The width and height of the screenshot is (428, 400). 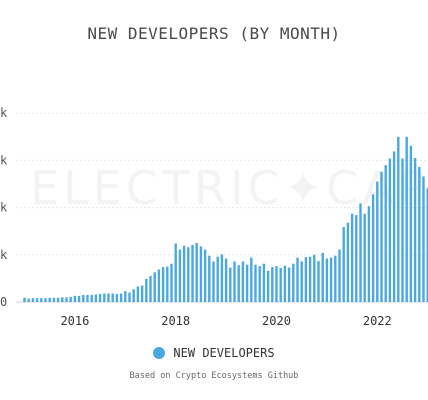 I want to click on legend-swatch, so click(x=159, y=353).